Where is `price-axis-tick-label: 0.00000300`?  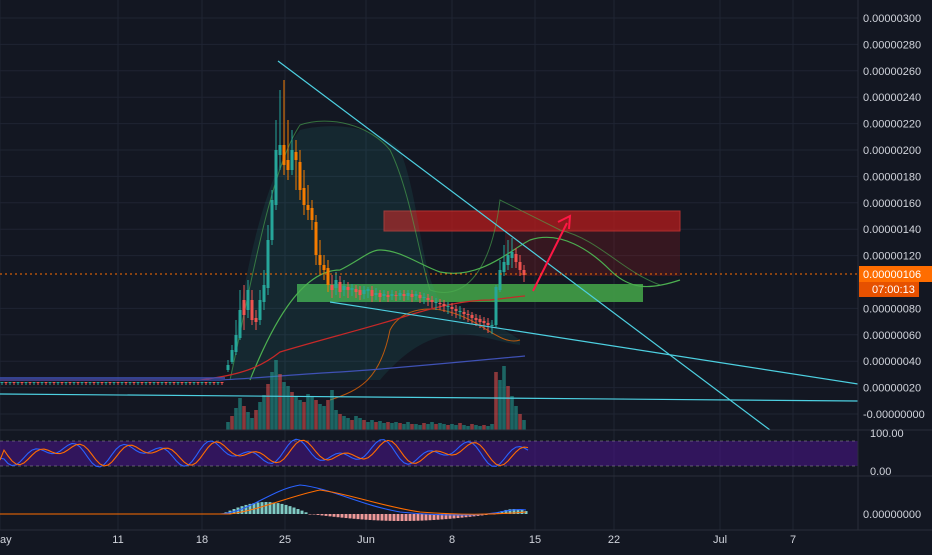 price-axis-tick-label: 0.00000300 is located at coordinates (892, 19).